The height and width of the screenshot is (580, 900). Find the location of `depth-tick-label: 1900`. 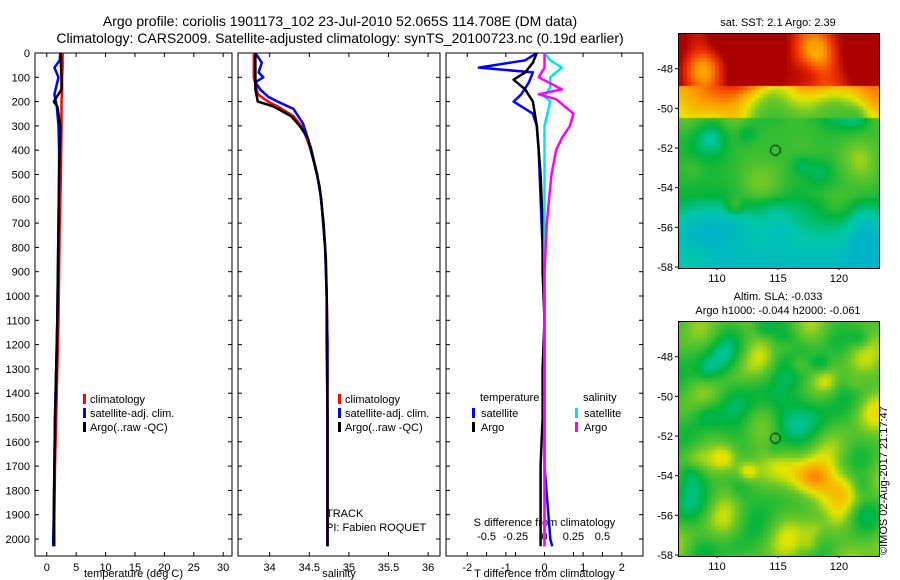

depth-tick-label: 1900 is located at coordinates (18, 516).